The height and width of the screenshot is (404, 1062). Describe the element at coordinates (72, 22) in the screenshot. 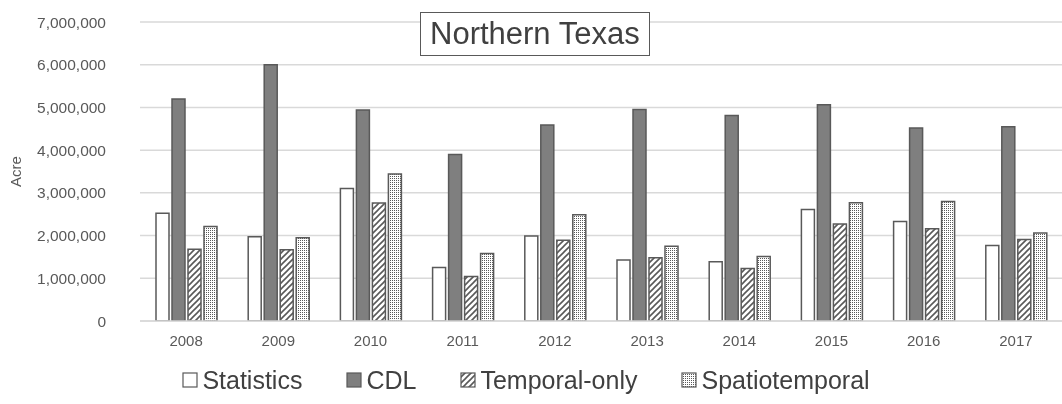

I see `y-tick-label: 7,000,000` at that location.